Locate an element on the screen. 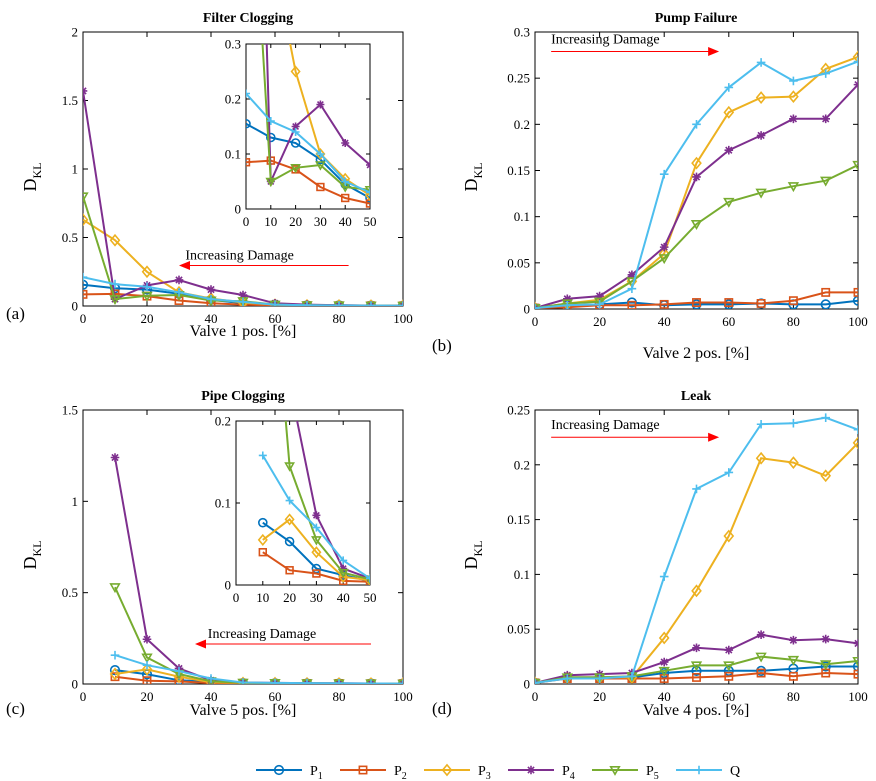 The height and width of the screenshot is (781, 876). y-tick-label: 0.05 is located at coordinates (518, 262).